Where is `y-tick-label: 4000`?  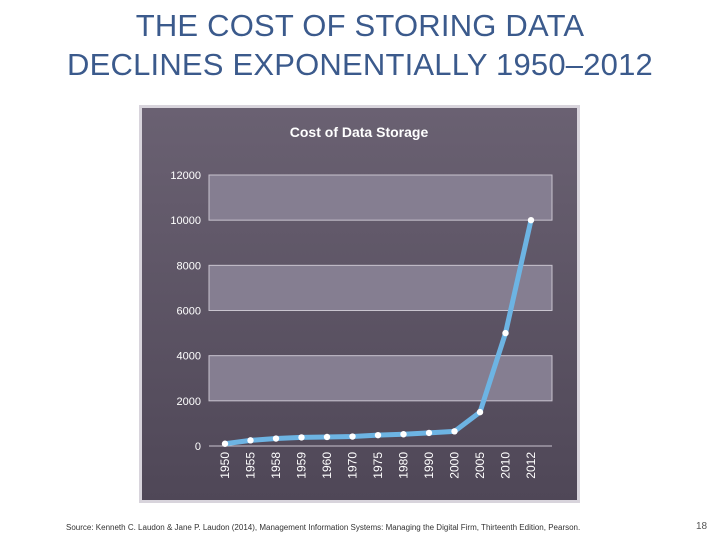
y-tick-label: 4000 is located at coordinates (189, 357).